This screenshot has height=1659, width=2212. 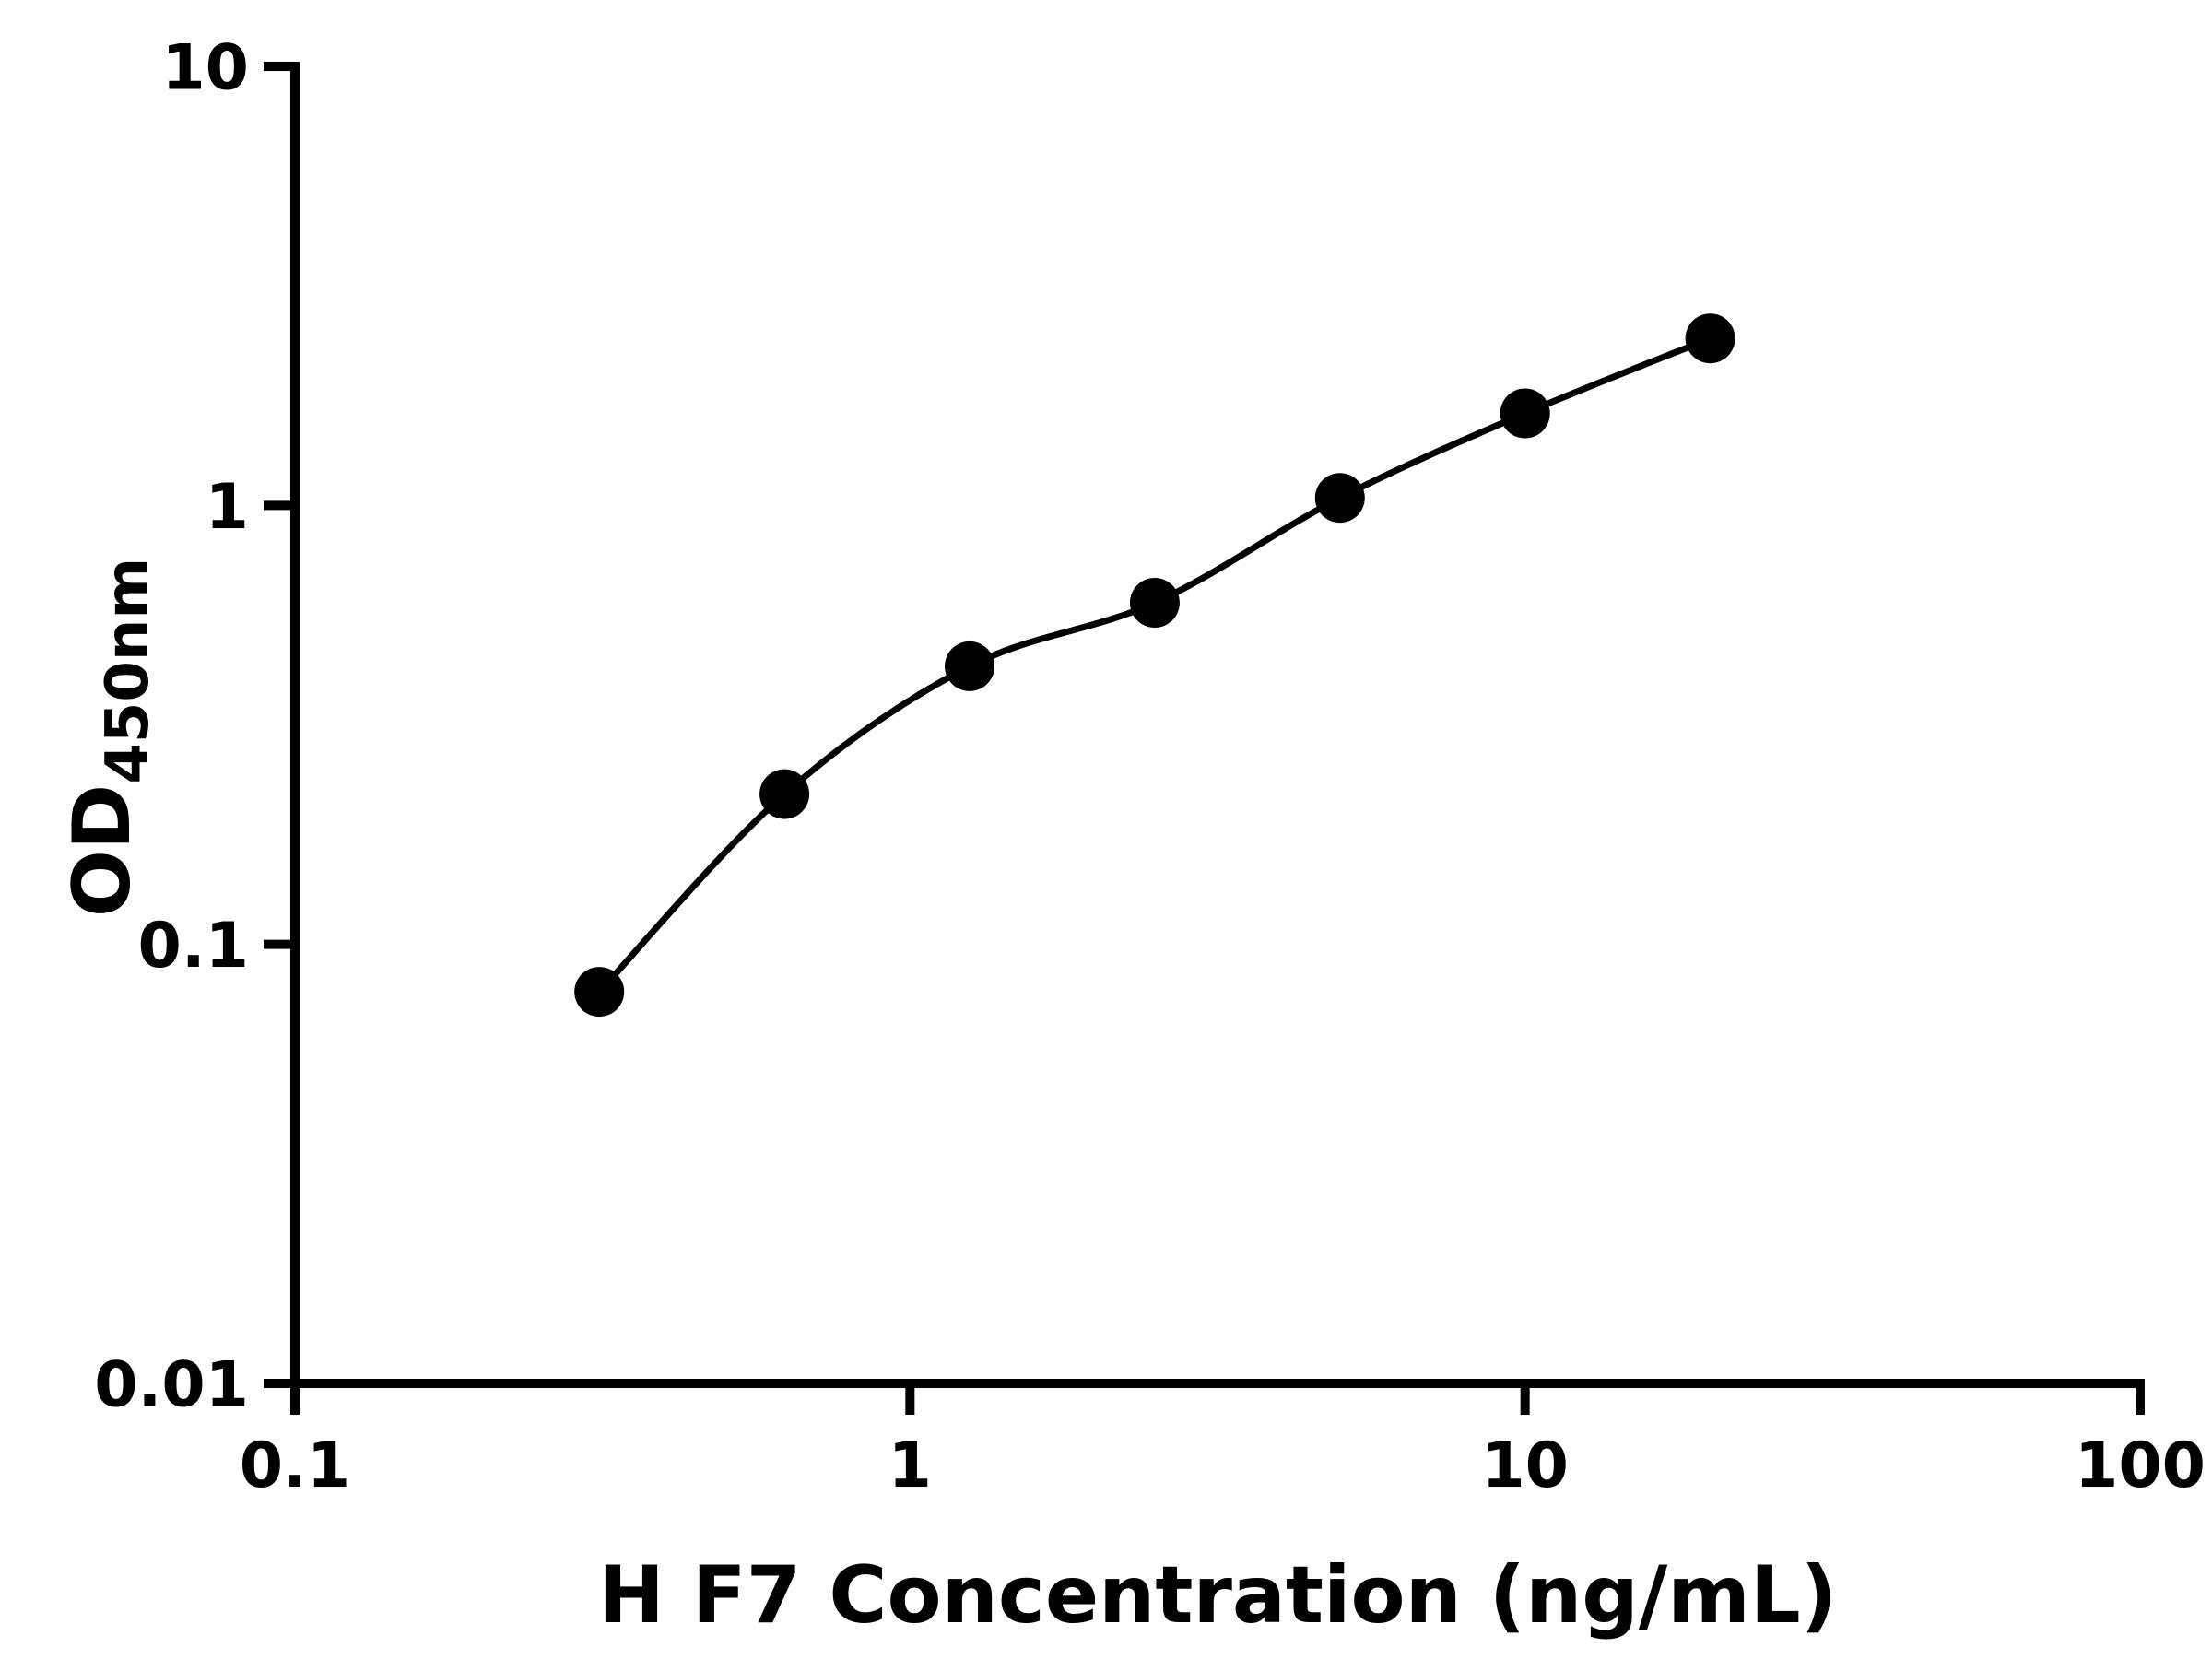 What do you see at coordinates (171, 1384) in the screenshot?
I see `y-tick-label: 0.01` at bounding box center [171, 1384].